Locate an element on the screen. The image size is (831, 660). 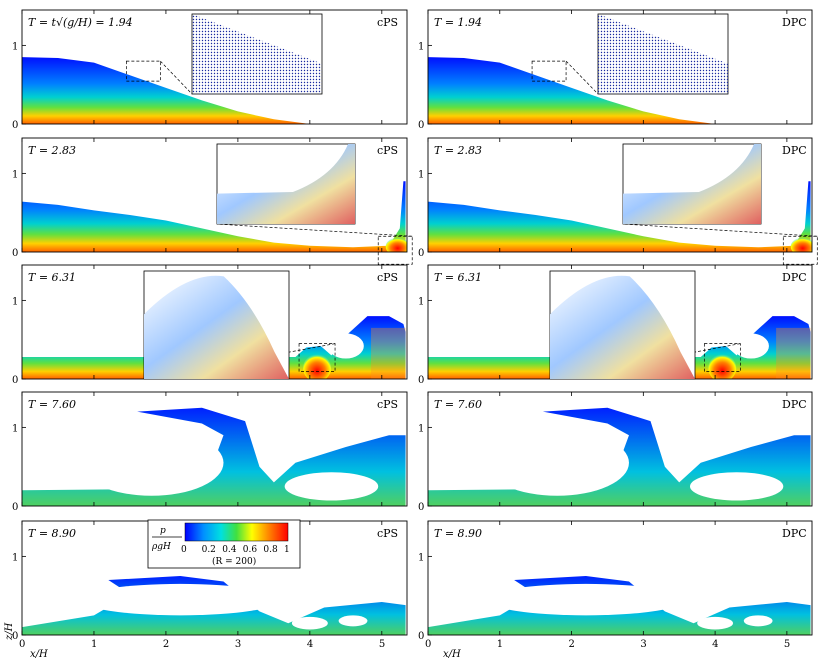
x-tick-label: 0 is located at coordinates (428, 644).